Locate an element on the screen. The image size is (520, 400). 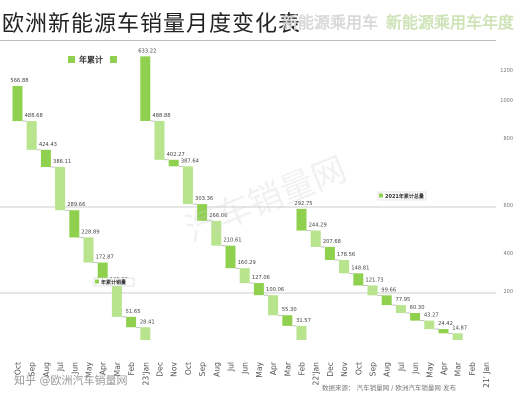
annotation-box is located at coordinates (114, 282).